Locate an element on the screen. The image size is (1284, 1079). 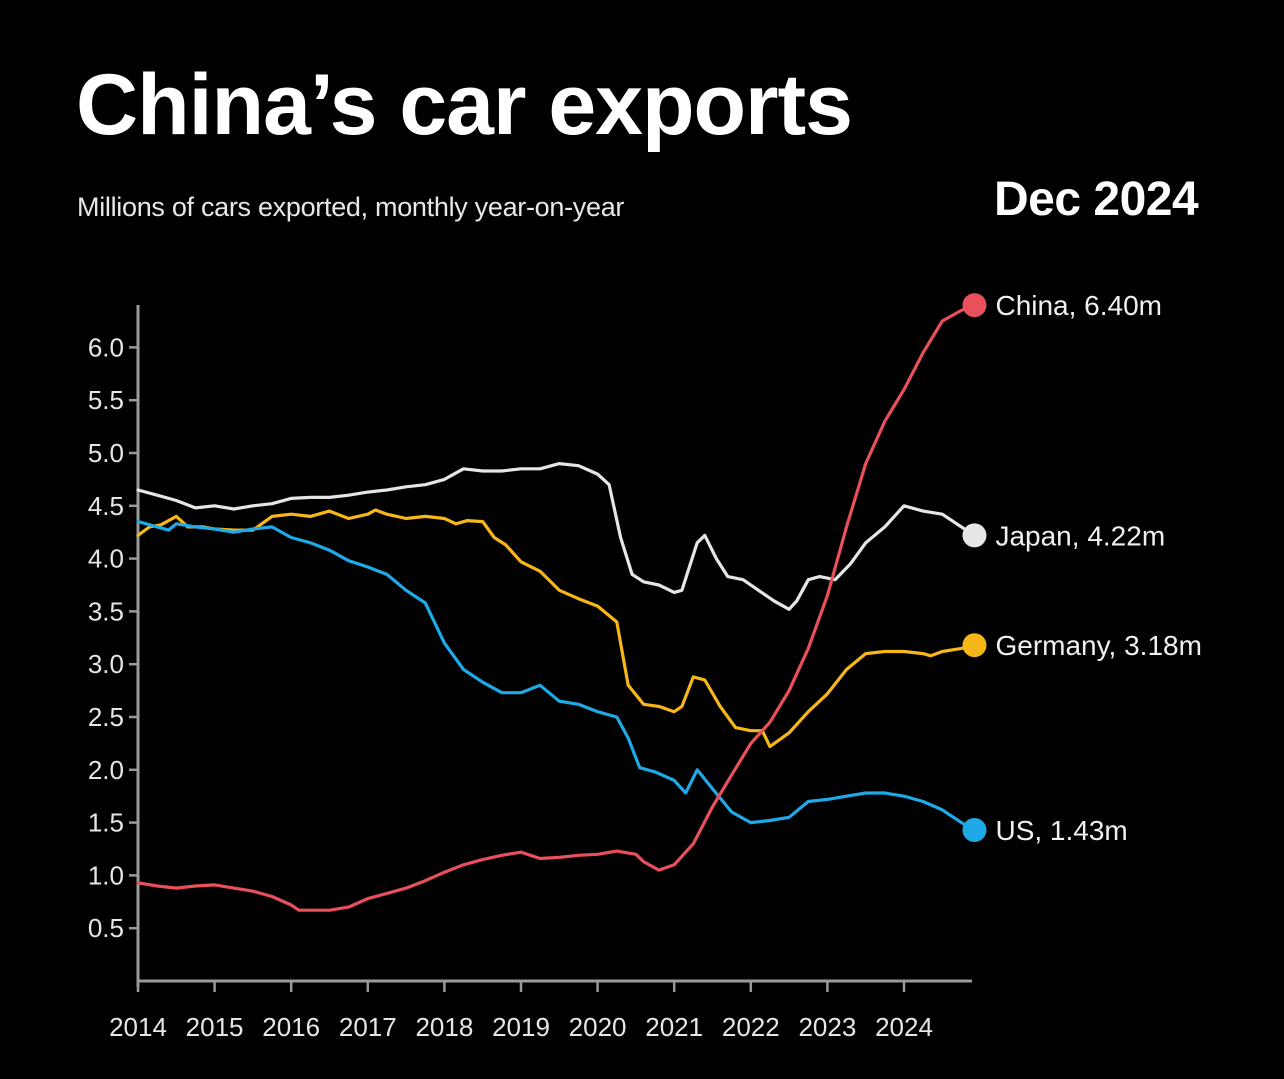
y-tick-label: 3.5 is located at coordinates (106, 611).